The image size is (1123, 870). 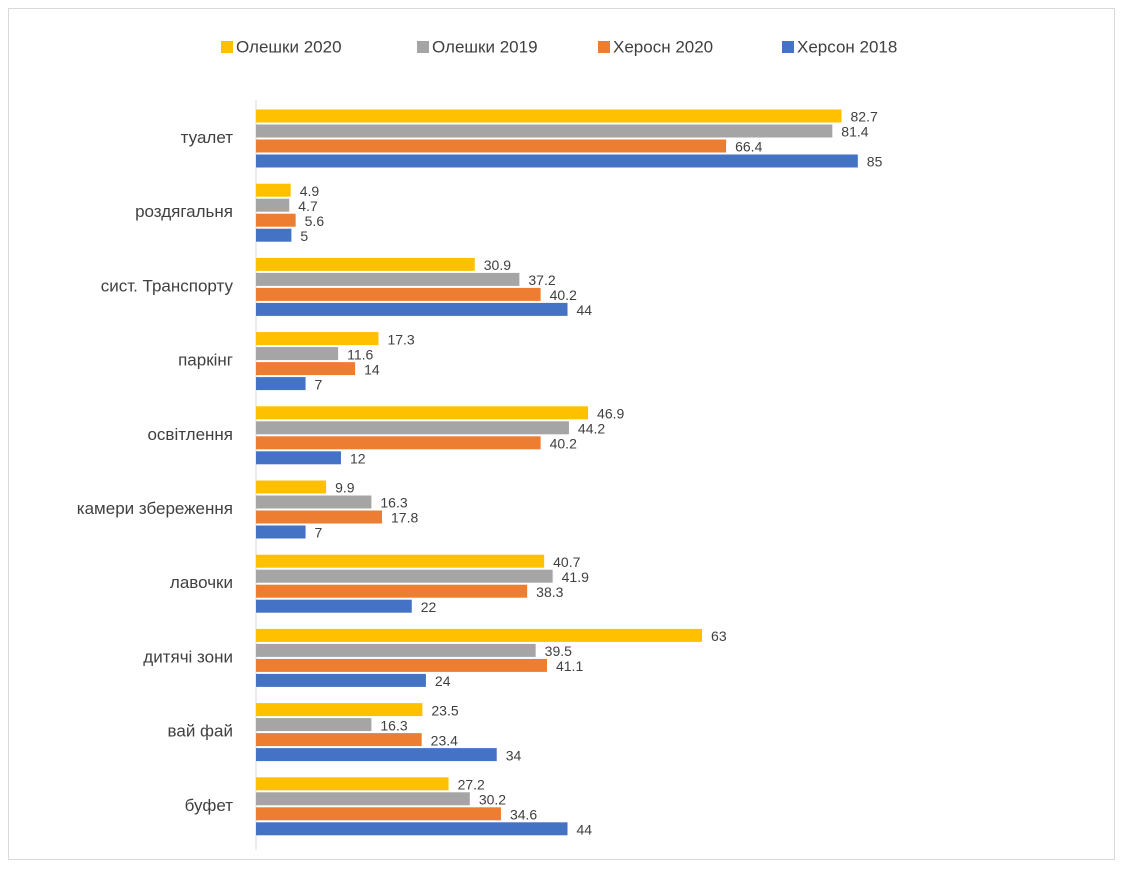 I want to click on value-label: 37.2, so click(x=541, y=280).